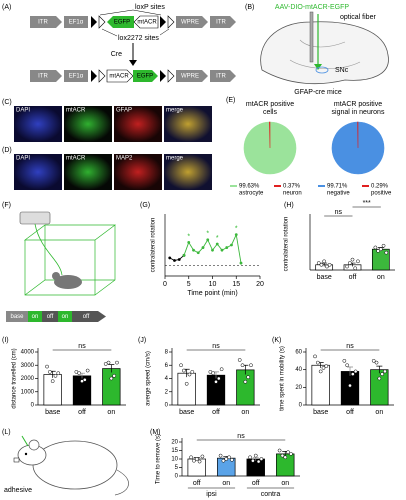  What do you see at coordinates (124, 159) in the screenshot?
I see `image-label: MAP2` at bounding box center [124, 159].